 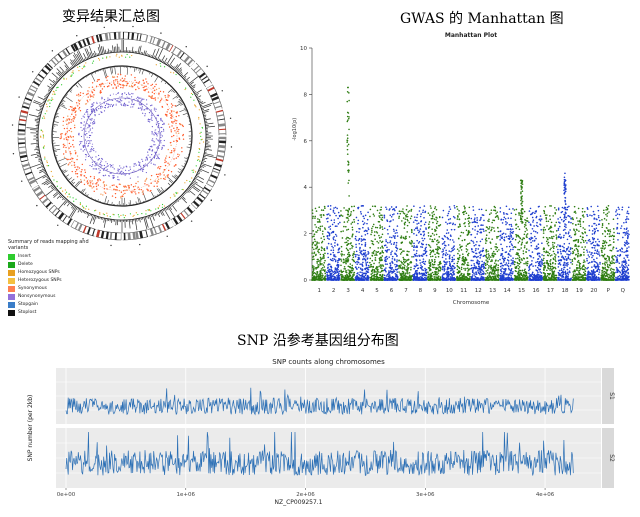 I want to click on manhattan-title: Manhattan Plot, so click(x=471, y=35).